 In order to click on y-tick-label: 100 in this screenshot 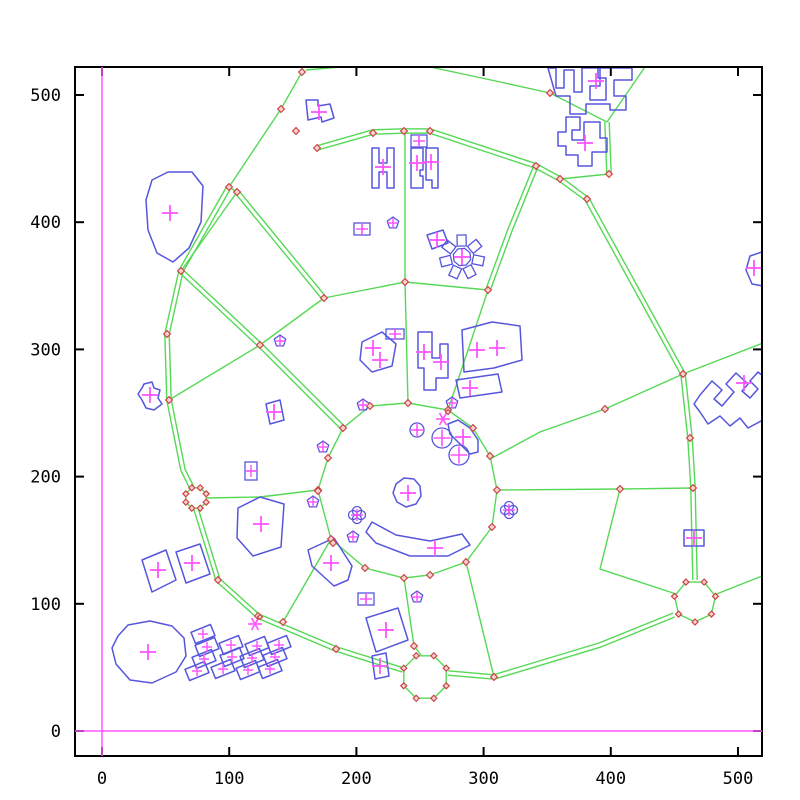, I will do `click(45, 605)`.